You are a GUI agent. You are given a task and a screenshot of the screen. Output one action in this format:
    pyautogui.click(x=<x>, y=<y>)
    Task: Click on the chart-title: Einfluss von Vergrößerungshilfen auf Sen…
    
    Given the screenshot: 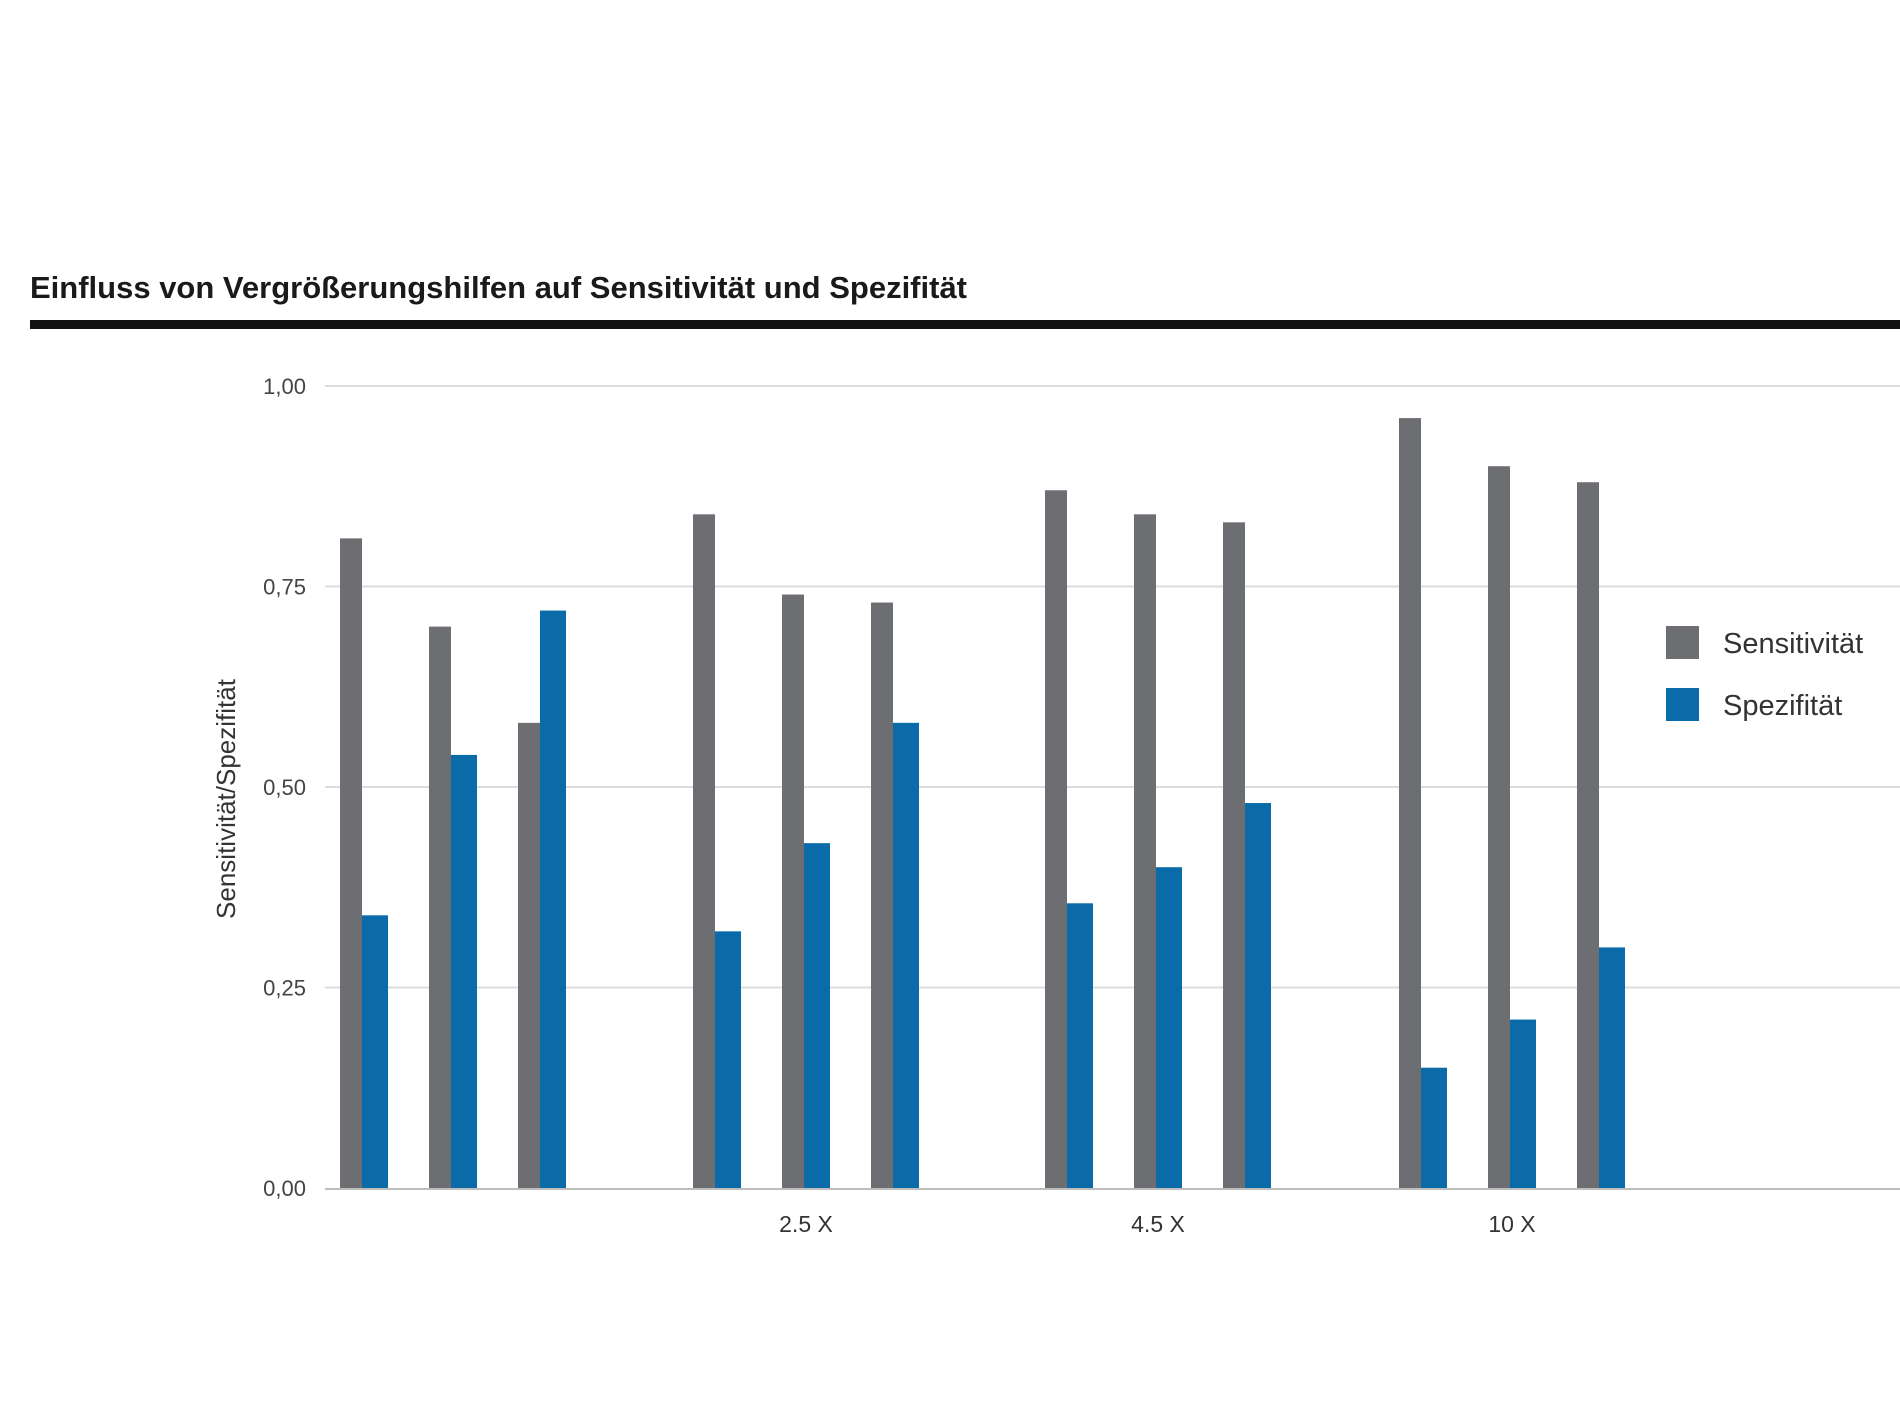 What is the action you would take?
    pyautogui.click(x=498, y=287)
    